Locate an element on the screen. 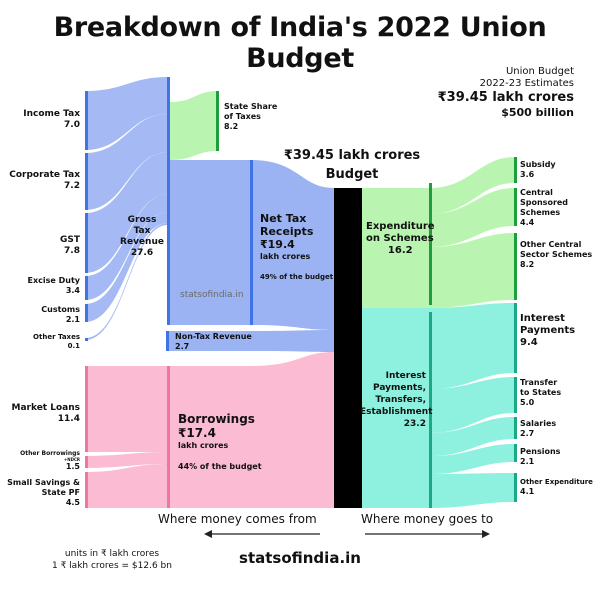 The height and width of the screenshot is (600, 600). site-footer: statsofindia.in is located at coordinates (300, 558).